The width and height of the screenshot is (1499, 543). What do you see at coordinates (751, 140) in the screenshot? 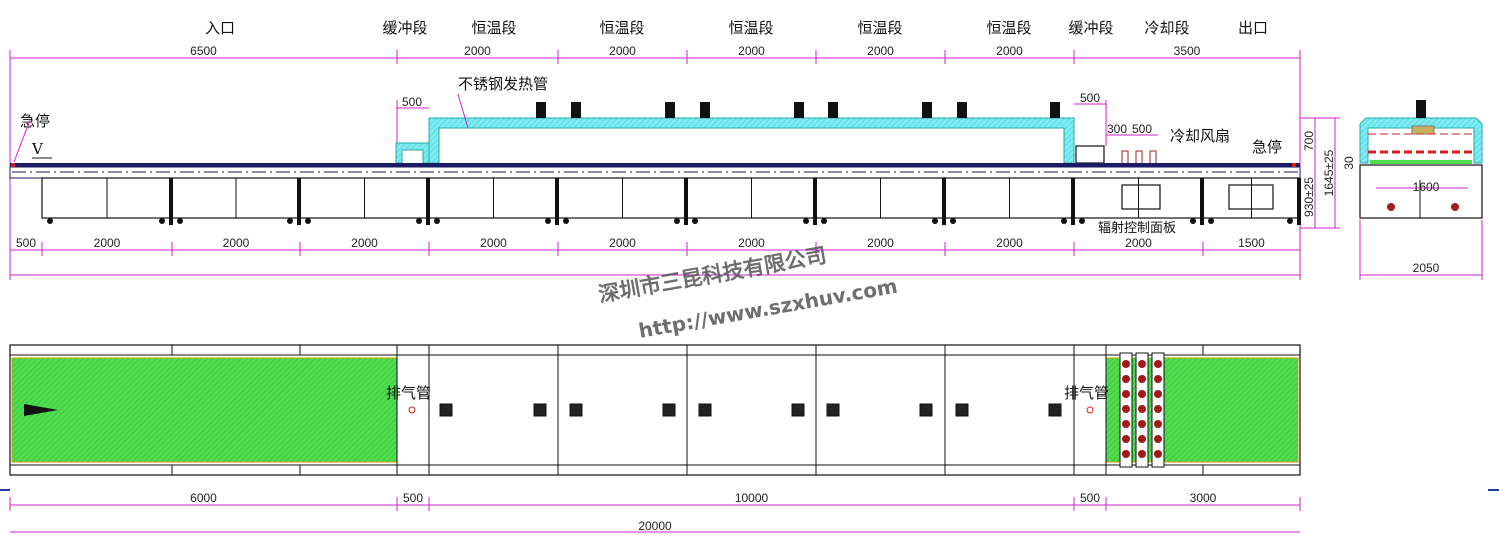
I see `heating-tunnel` at bounding box center [751, 140].